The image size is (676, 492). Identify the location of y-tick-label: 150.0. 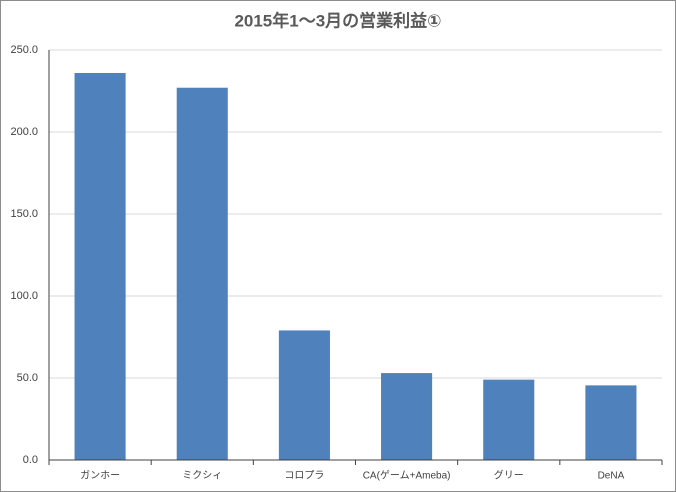
(24, 214).